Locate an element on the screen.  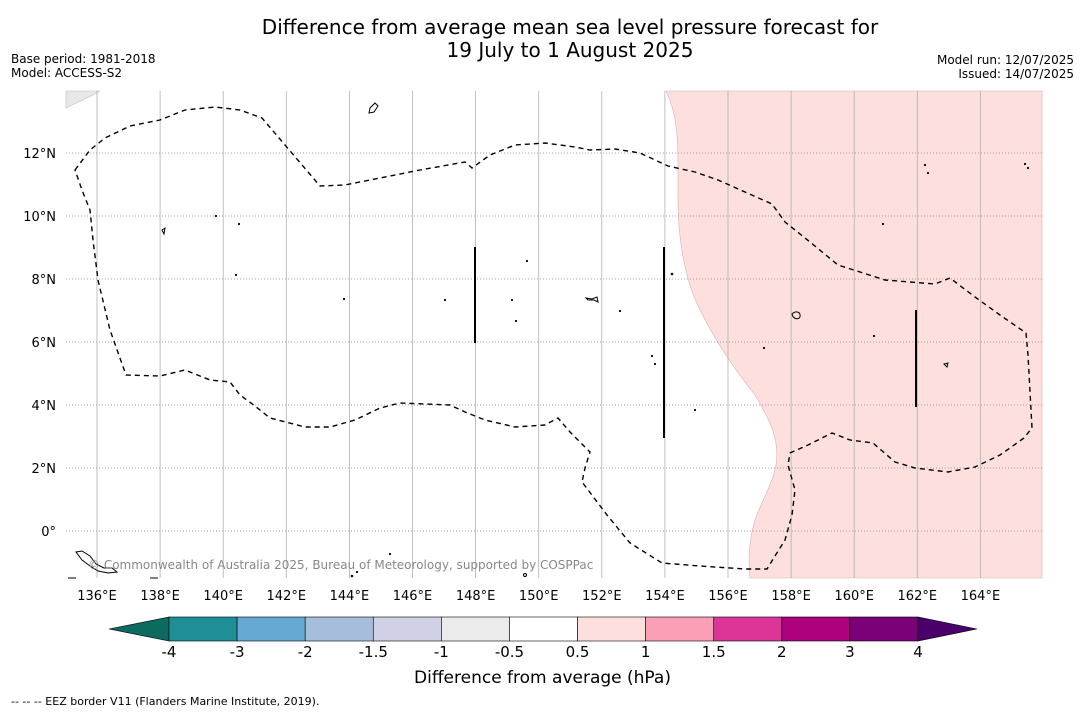
colorbar-tick: 2 is located at coordinates (782, 652).